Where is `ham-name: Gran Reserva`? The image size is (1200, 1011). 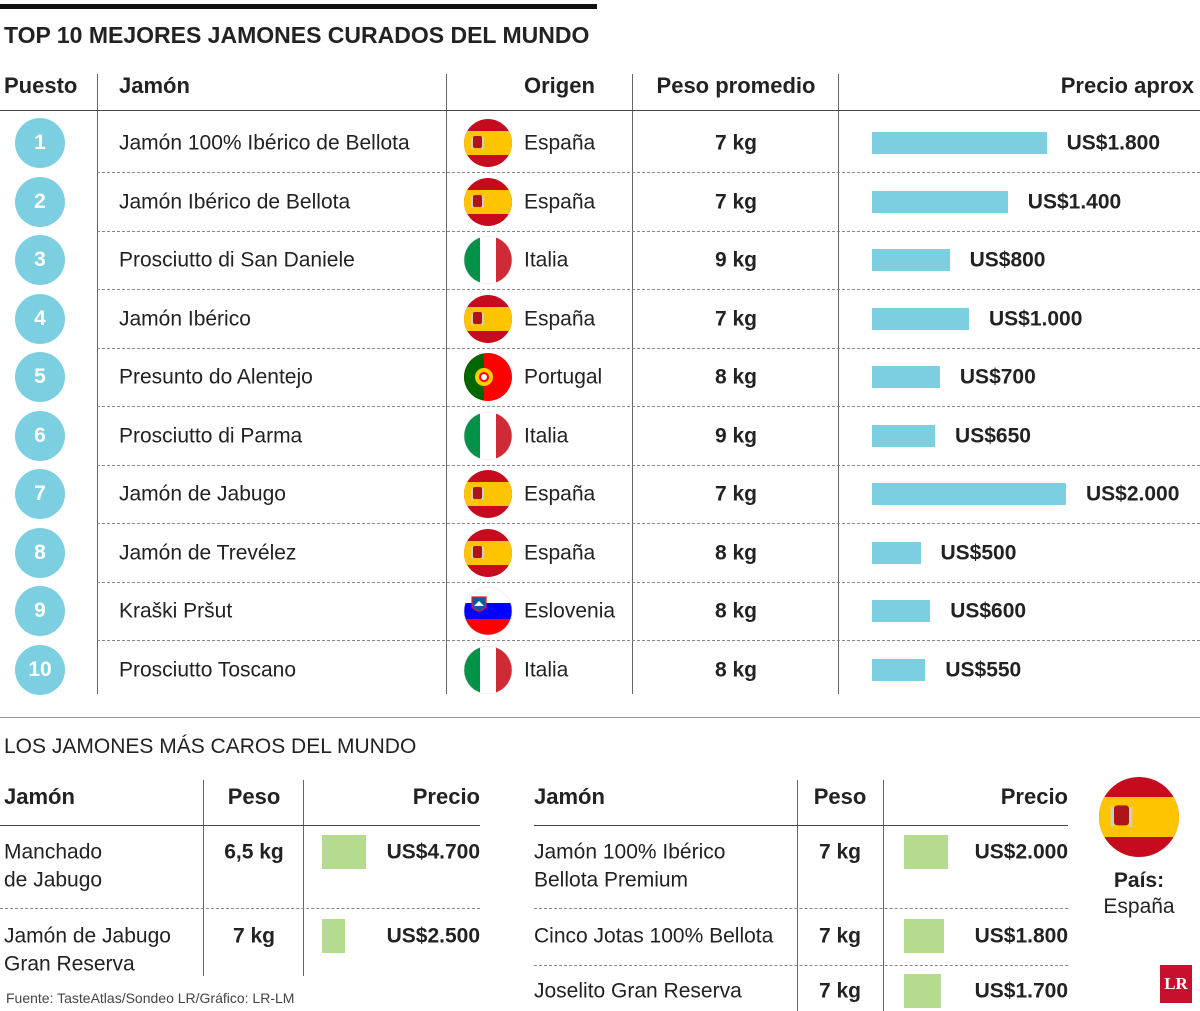
ham-name: Gran Reserva is located at coordinates (69, 964).